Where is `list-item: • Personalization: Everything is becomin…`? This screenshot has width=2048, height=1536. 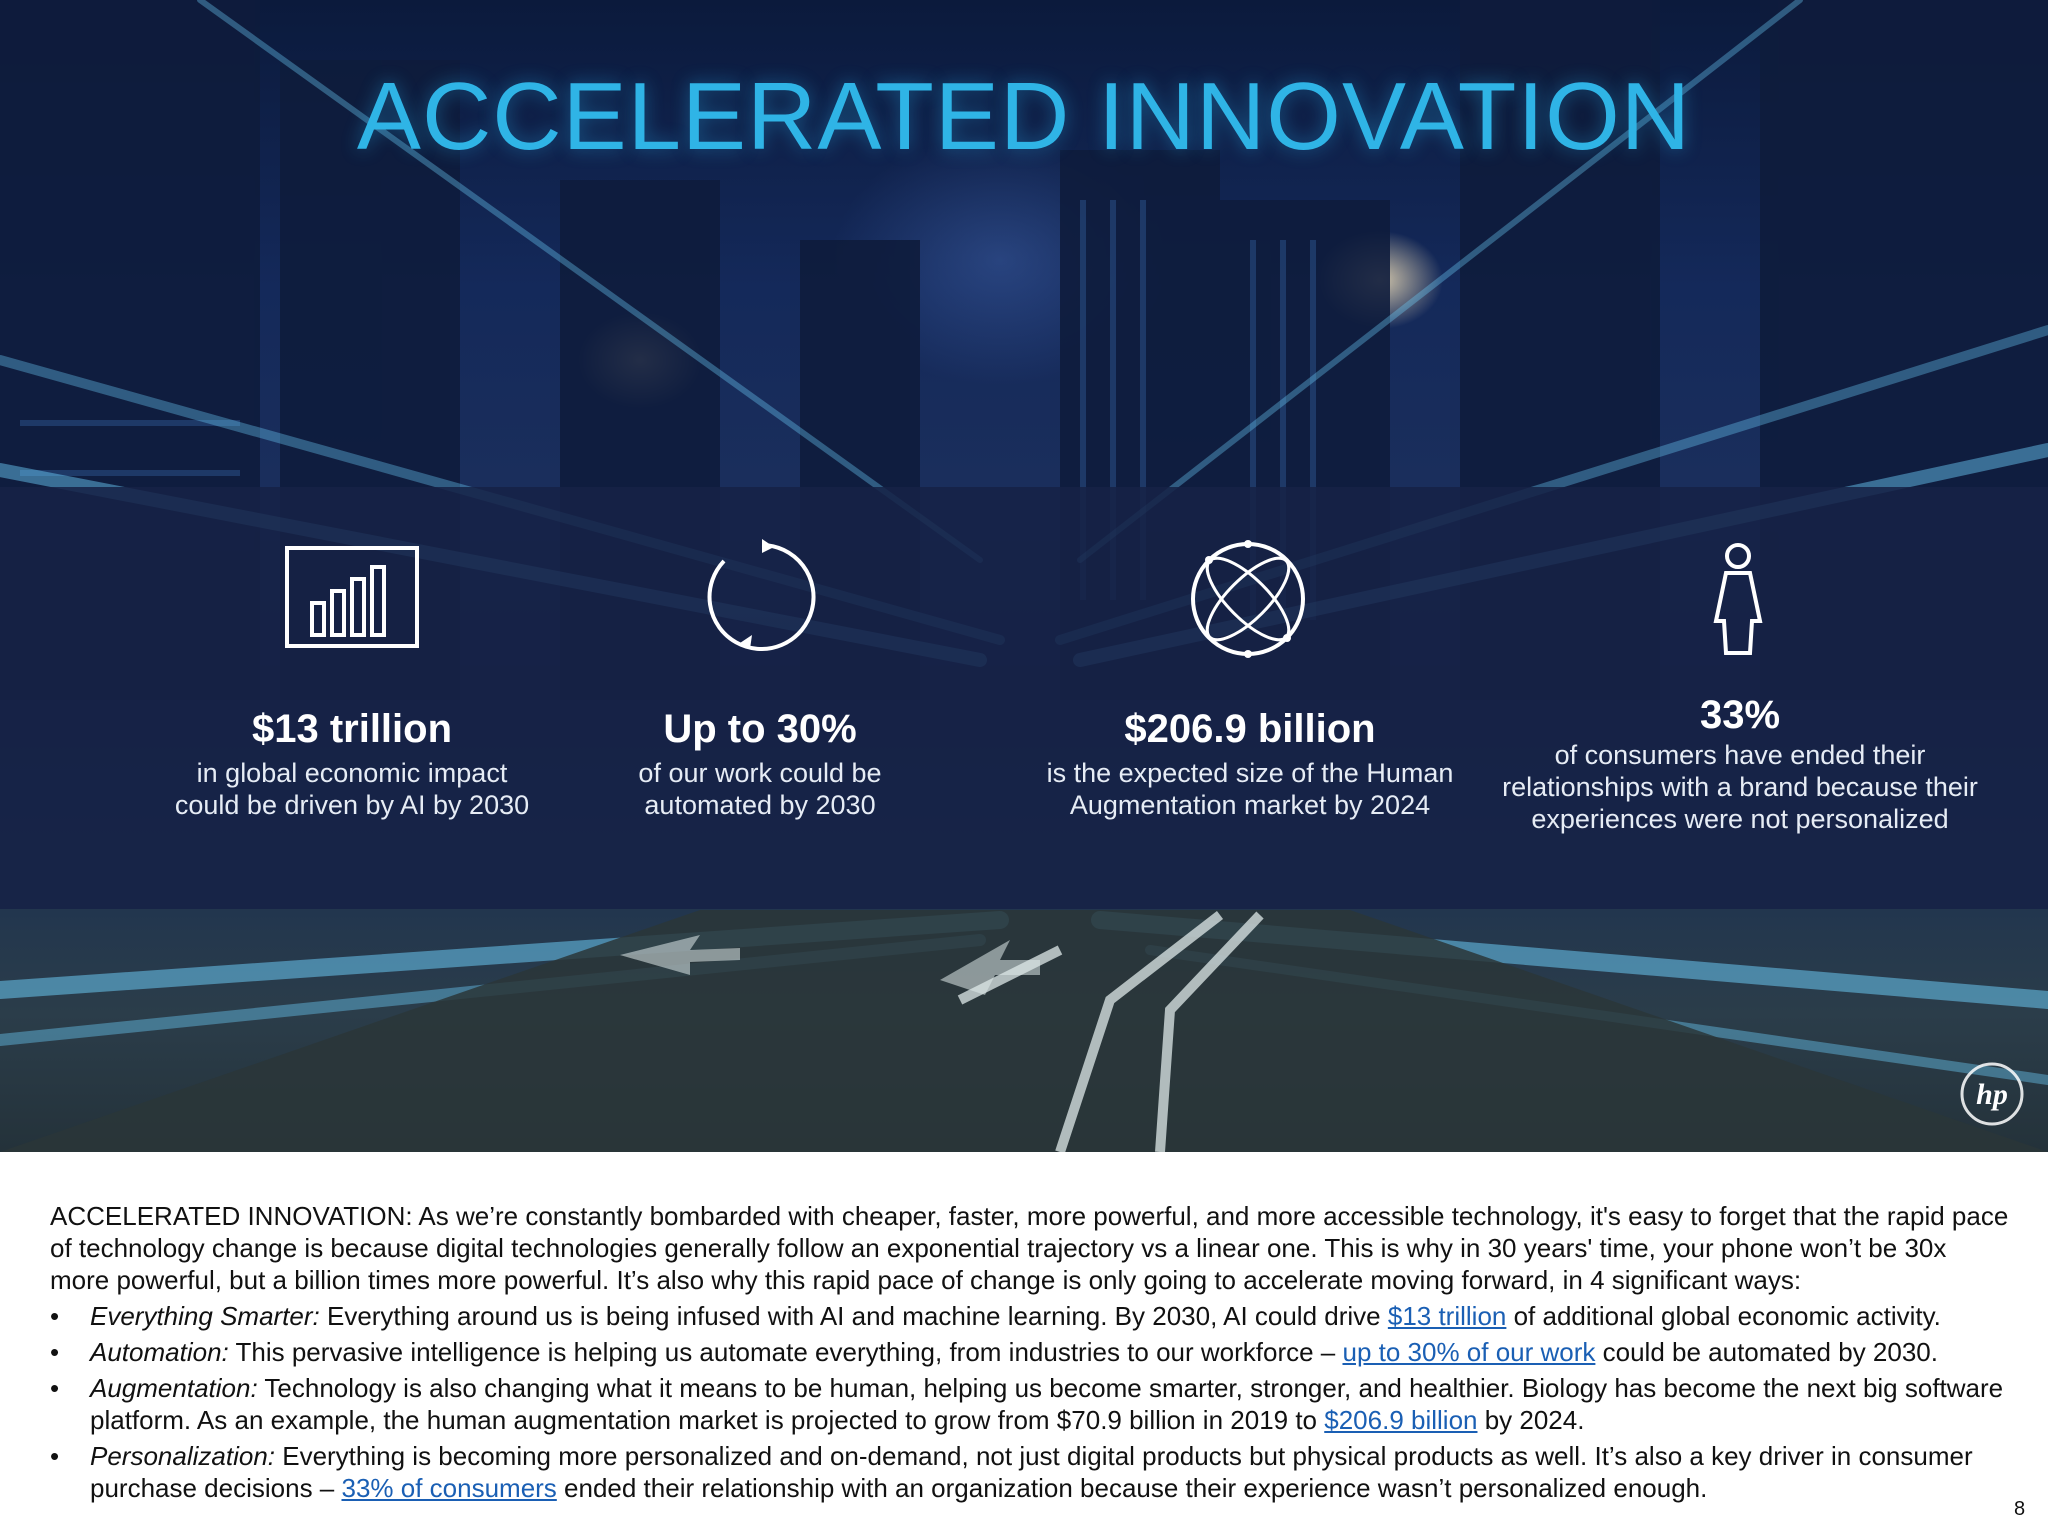 list-item: • Personalization: Everything is becomin… is located at coordinates (1011, 1472).